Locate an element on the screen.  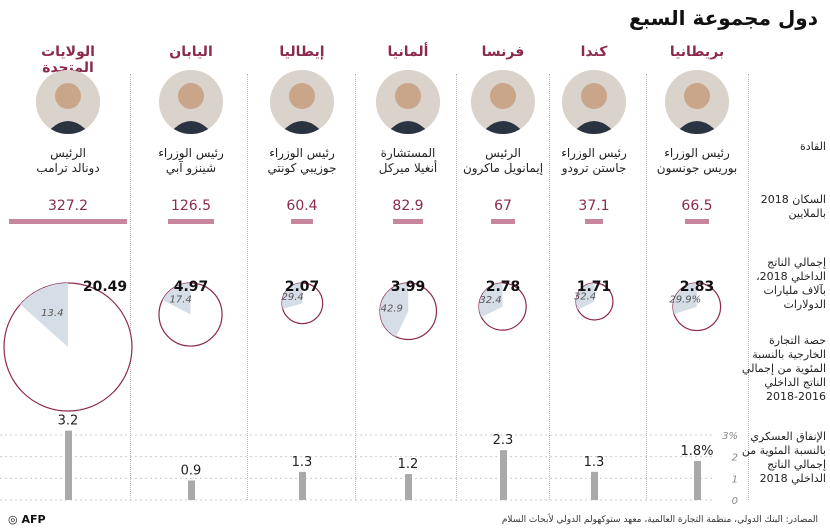
gdp-circle: 42.9 is located at coordinates (408, 311).